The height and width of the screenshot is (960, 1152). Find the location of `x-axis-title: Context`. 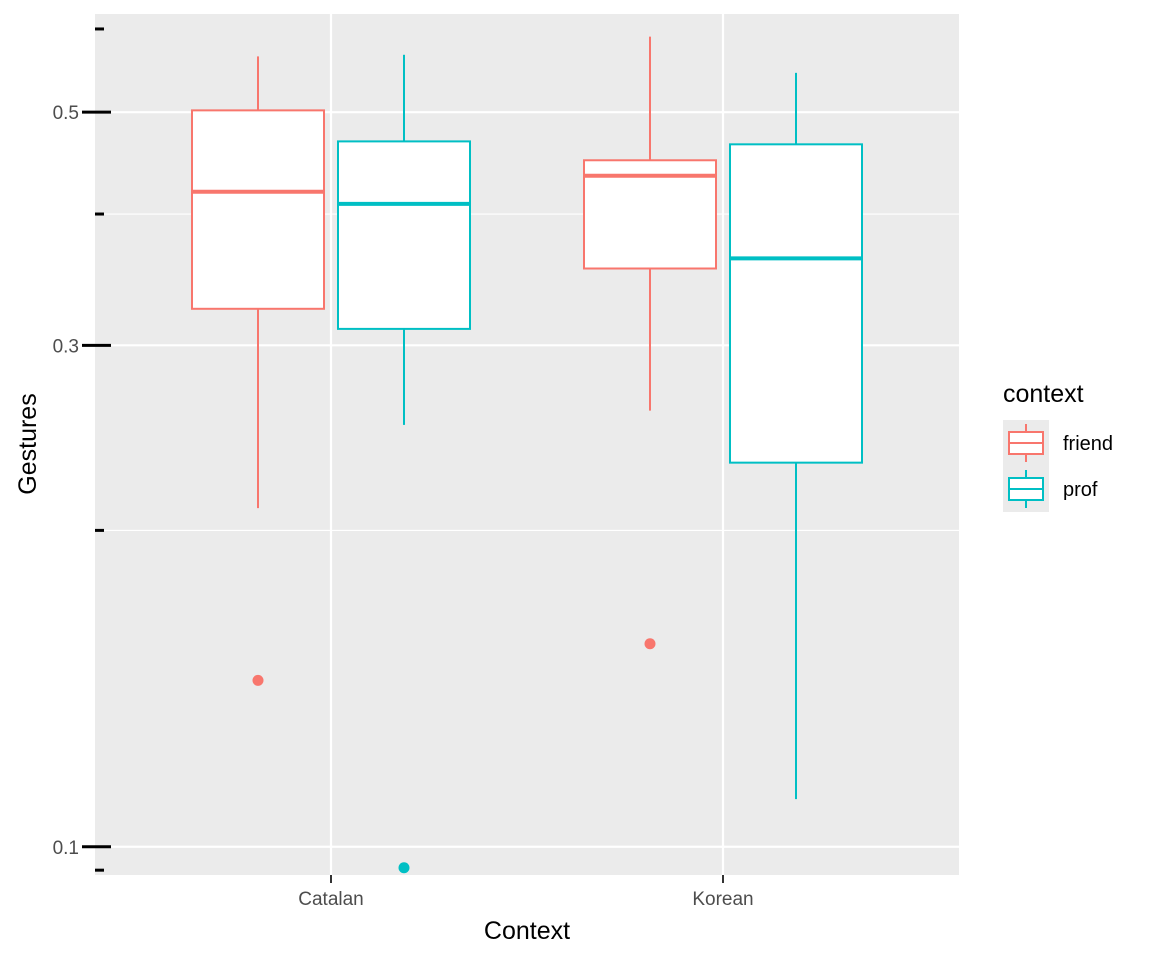

x-axis-title: Context is located at coordinates (527, 931).